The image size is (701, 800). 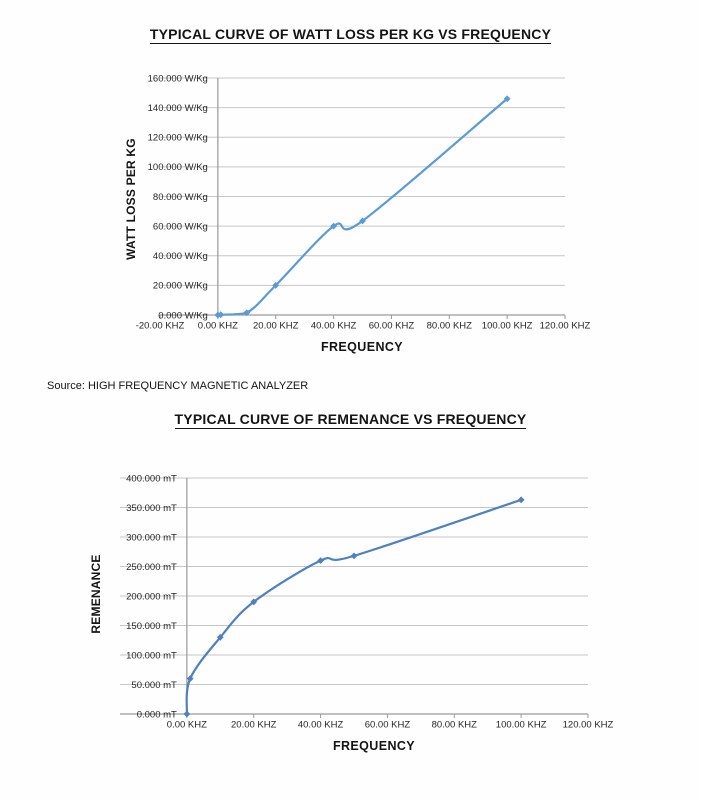 What do you see at coordinates (151, 478) in the screenshot?
I see `y-tick-label: 400.000 mT` at bounding box center [151, 478].